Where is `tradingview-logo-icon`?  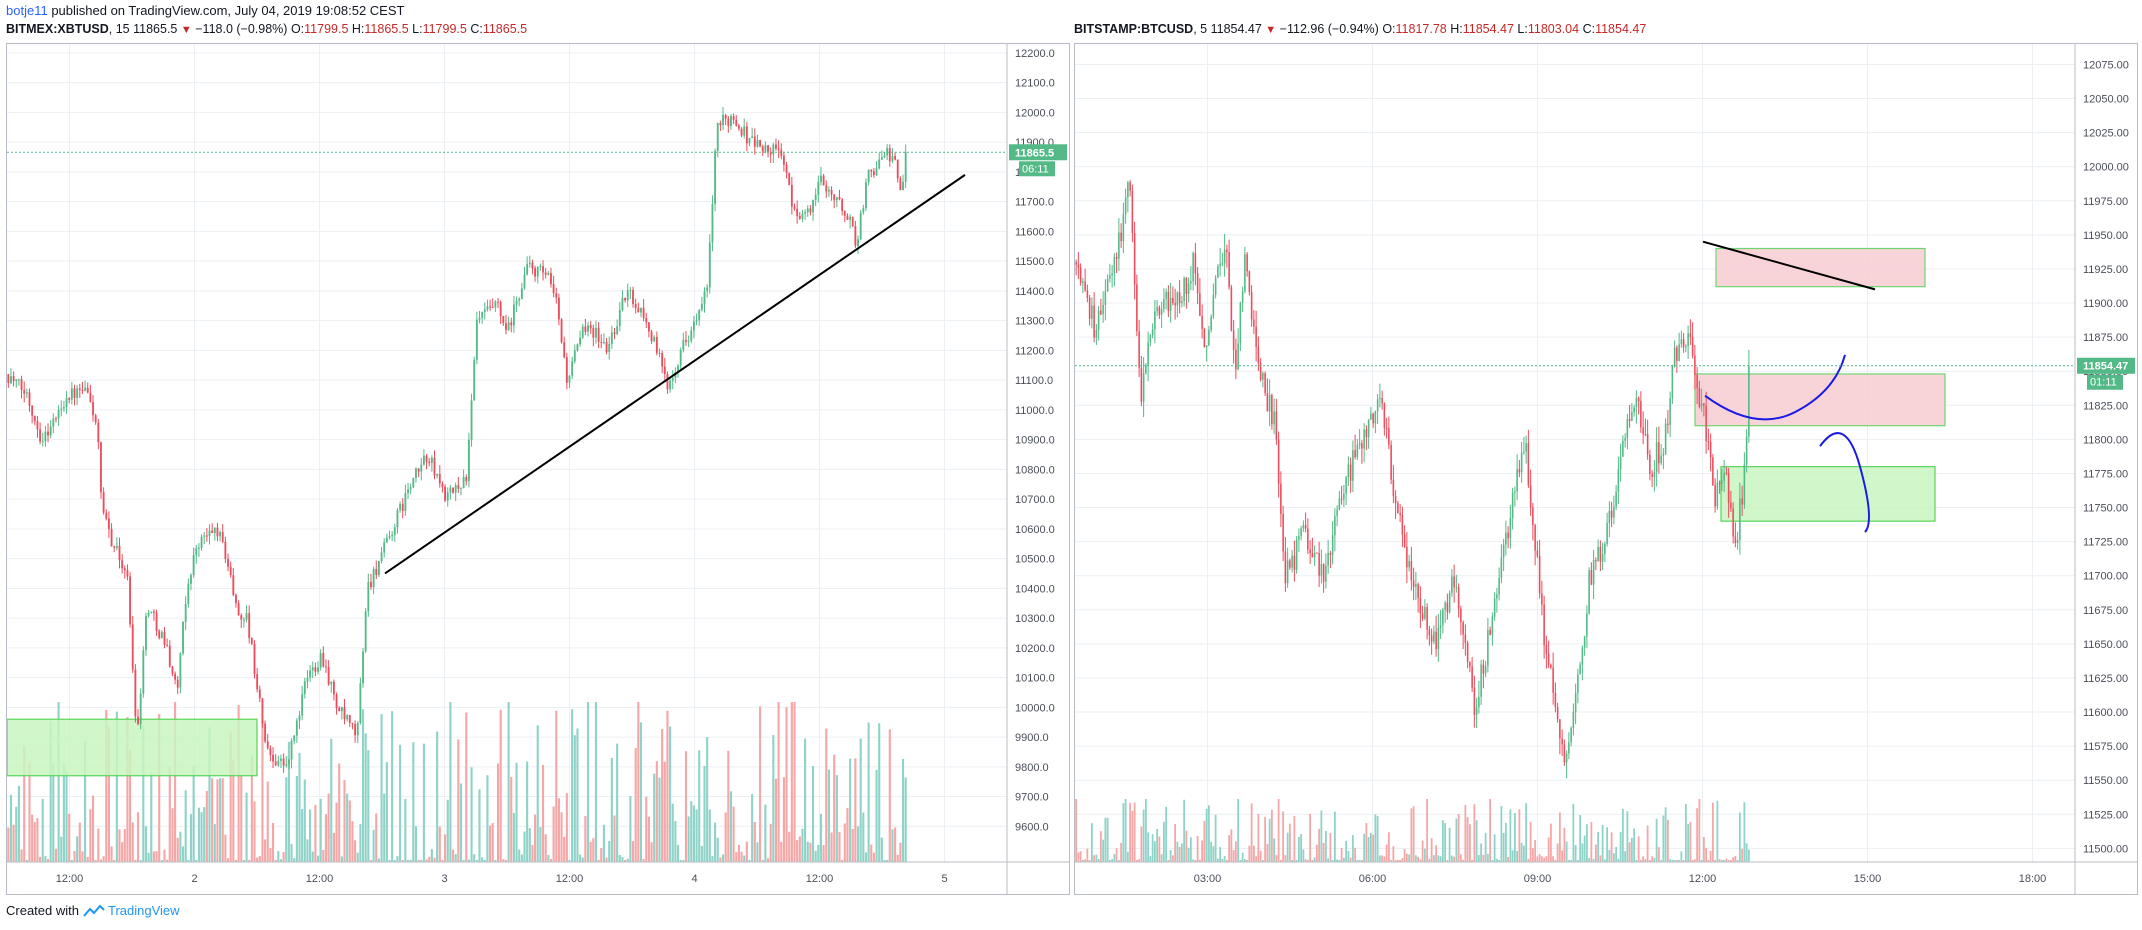 tradingview-logo-icon is located at coordinates (93, 912).